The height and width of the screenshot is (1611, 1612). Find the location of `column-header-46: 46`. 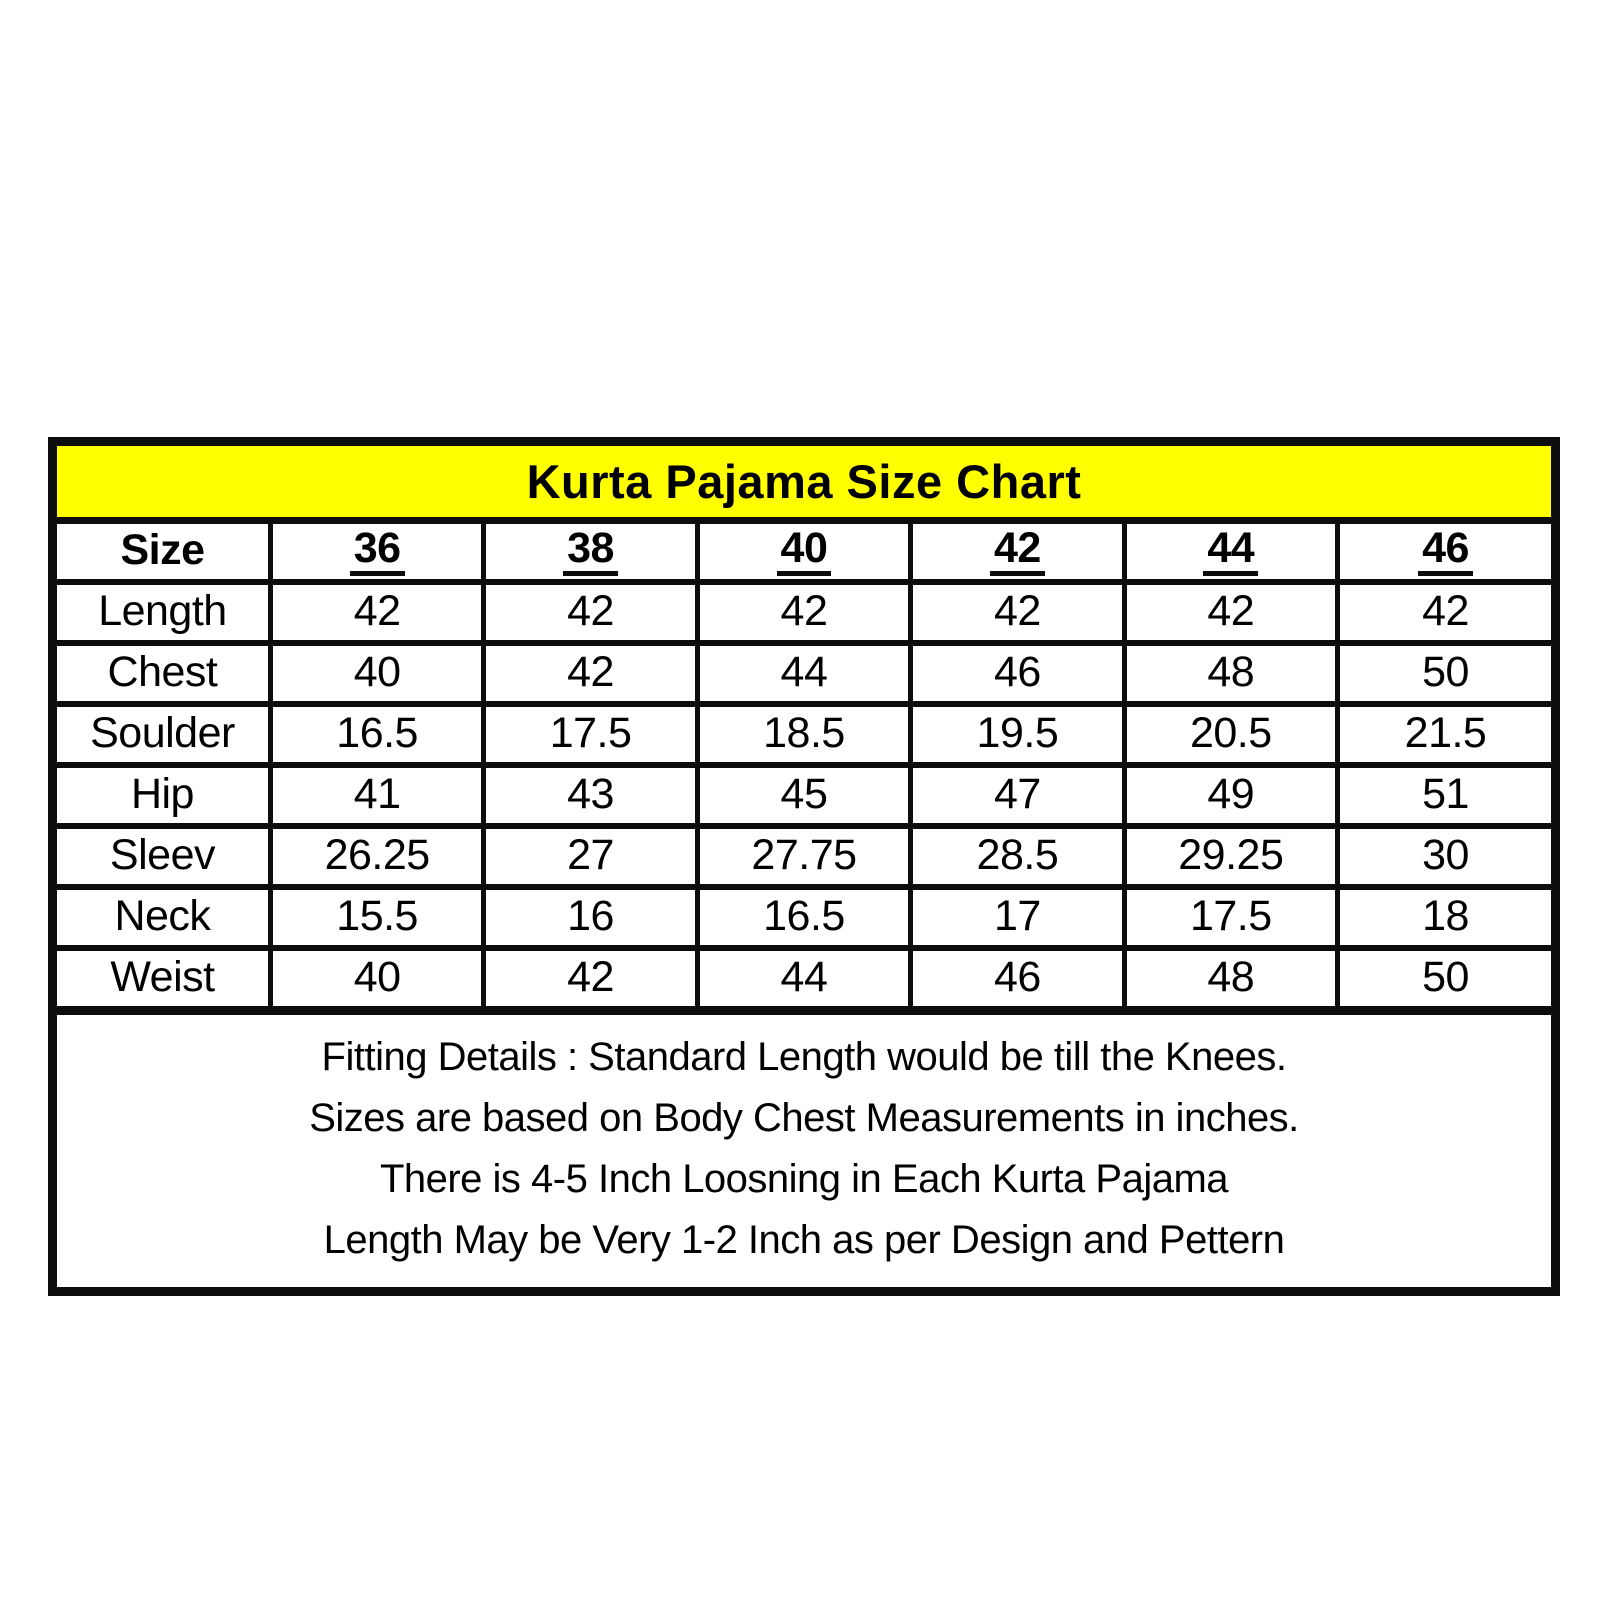

column-header-46: 46 is located at coordinates (1444, 553).